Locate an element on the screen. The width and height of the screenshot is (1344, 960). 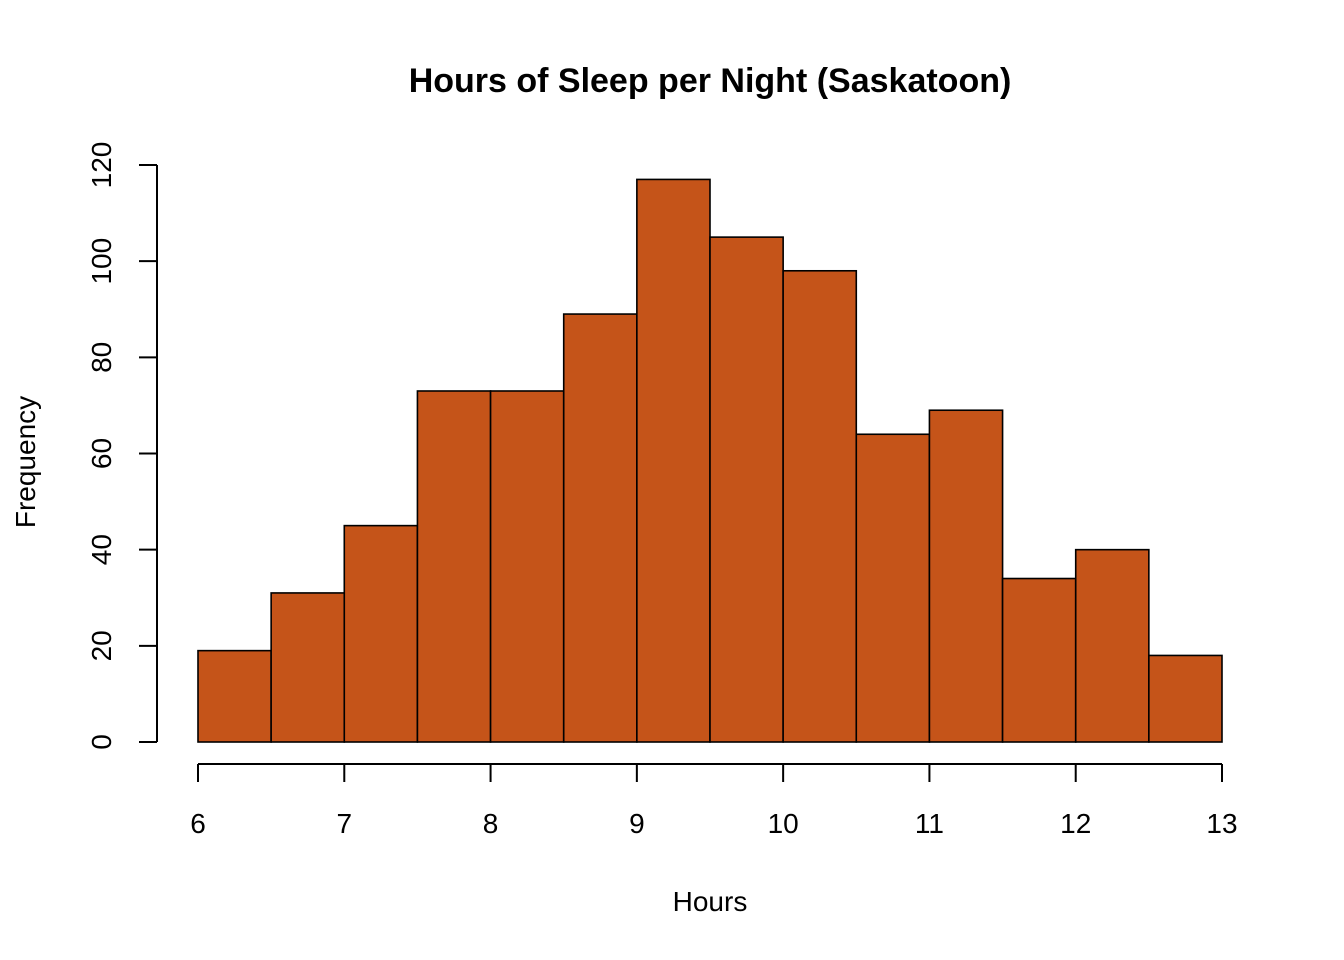
x-tick-label: 6 is located at coordinates (198, 823).